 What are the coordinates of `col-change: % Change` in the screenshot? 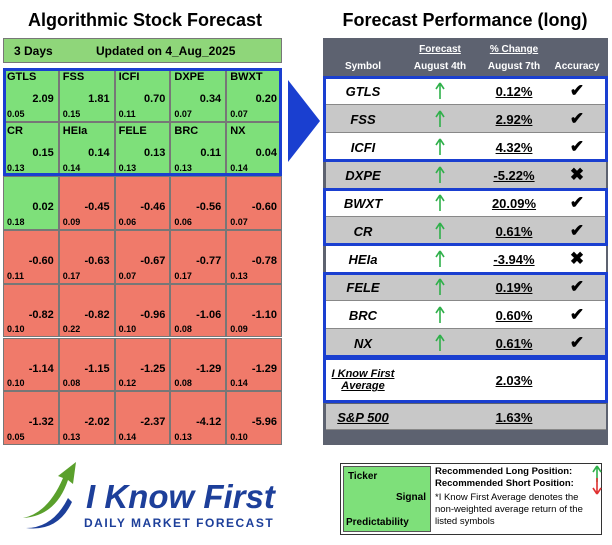 It's located at (514, 49).